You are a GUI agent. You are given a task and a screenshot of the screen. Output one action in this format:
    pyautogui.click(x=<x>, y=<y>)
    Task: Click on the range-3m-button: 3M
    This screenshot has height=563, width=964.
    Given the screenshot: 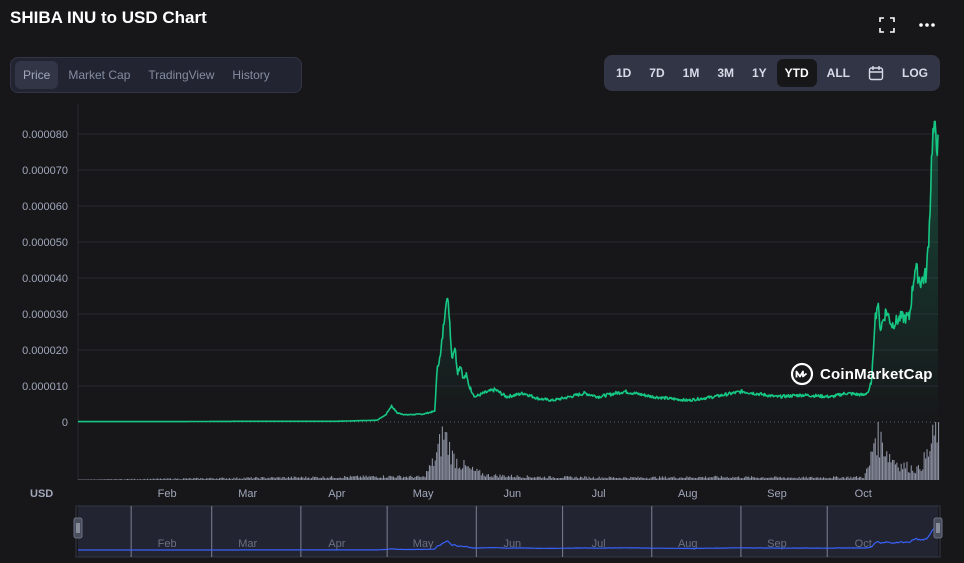 What is the action you would take?
    pyautogui.click(x=725, y=73)
    